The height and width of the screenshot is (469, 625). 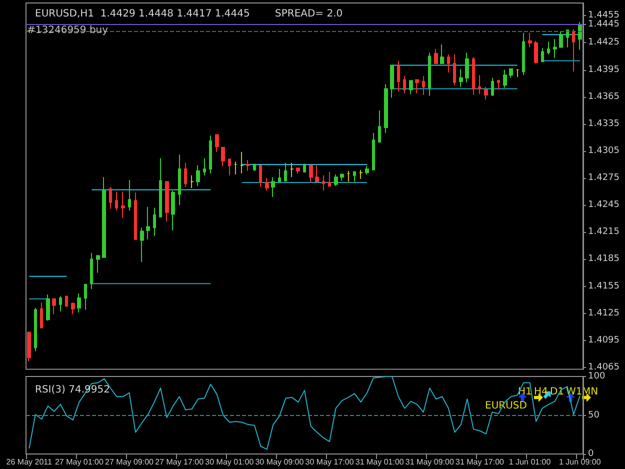 I want to click on y-tick-label: 1.4215, so click(x=604, y=232).